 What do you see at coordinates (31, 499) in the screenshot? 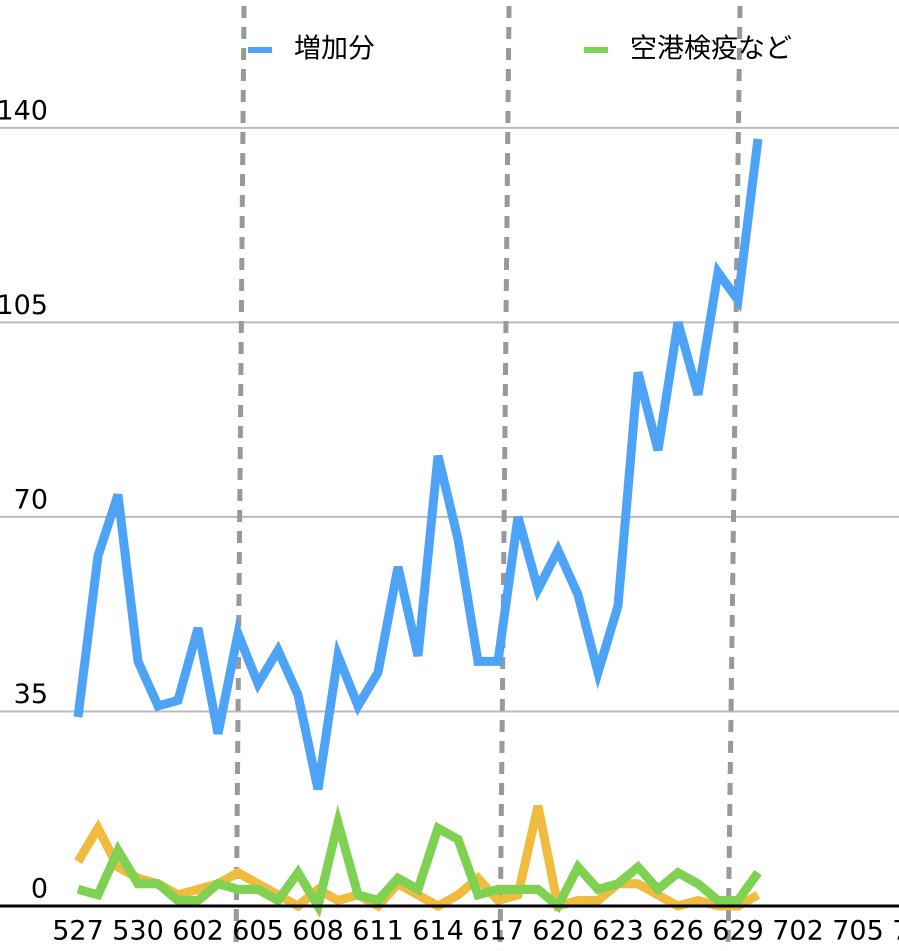
I see `y-tick-label: 70` at bounding box center [31, 499].